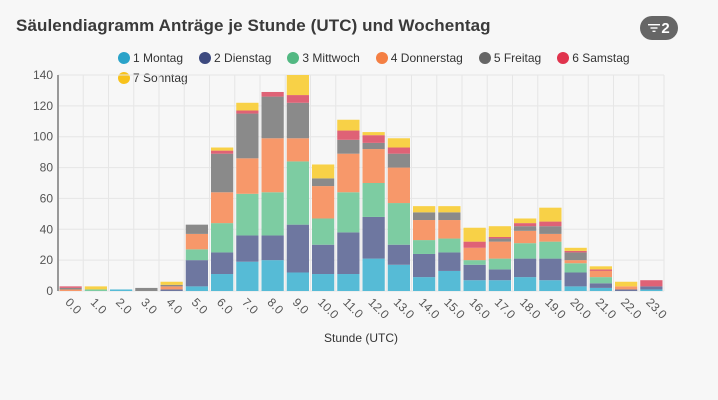  Describe the element at coordinates (419, 58) in the screenshot. I see `legend-item: 4 Donnerstag` at that location.